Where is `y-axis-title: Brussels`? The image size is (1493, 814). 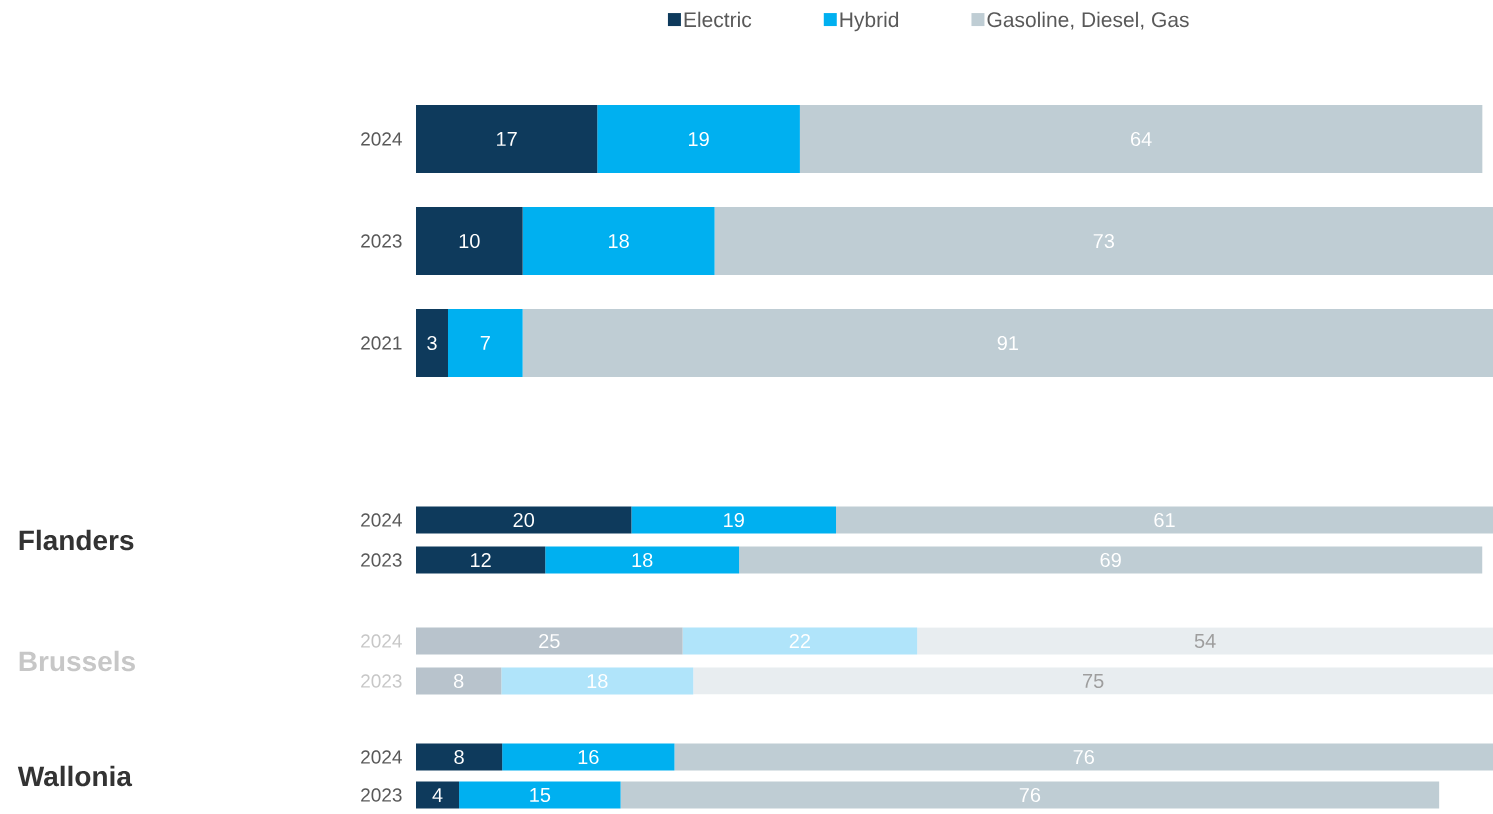
y-axis-title: Brussels is located at coordinates (77, 661).